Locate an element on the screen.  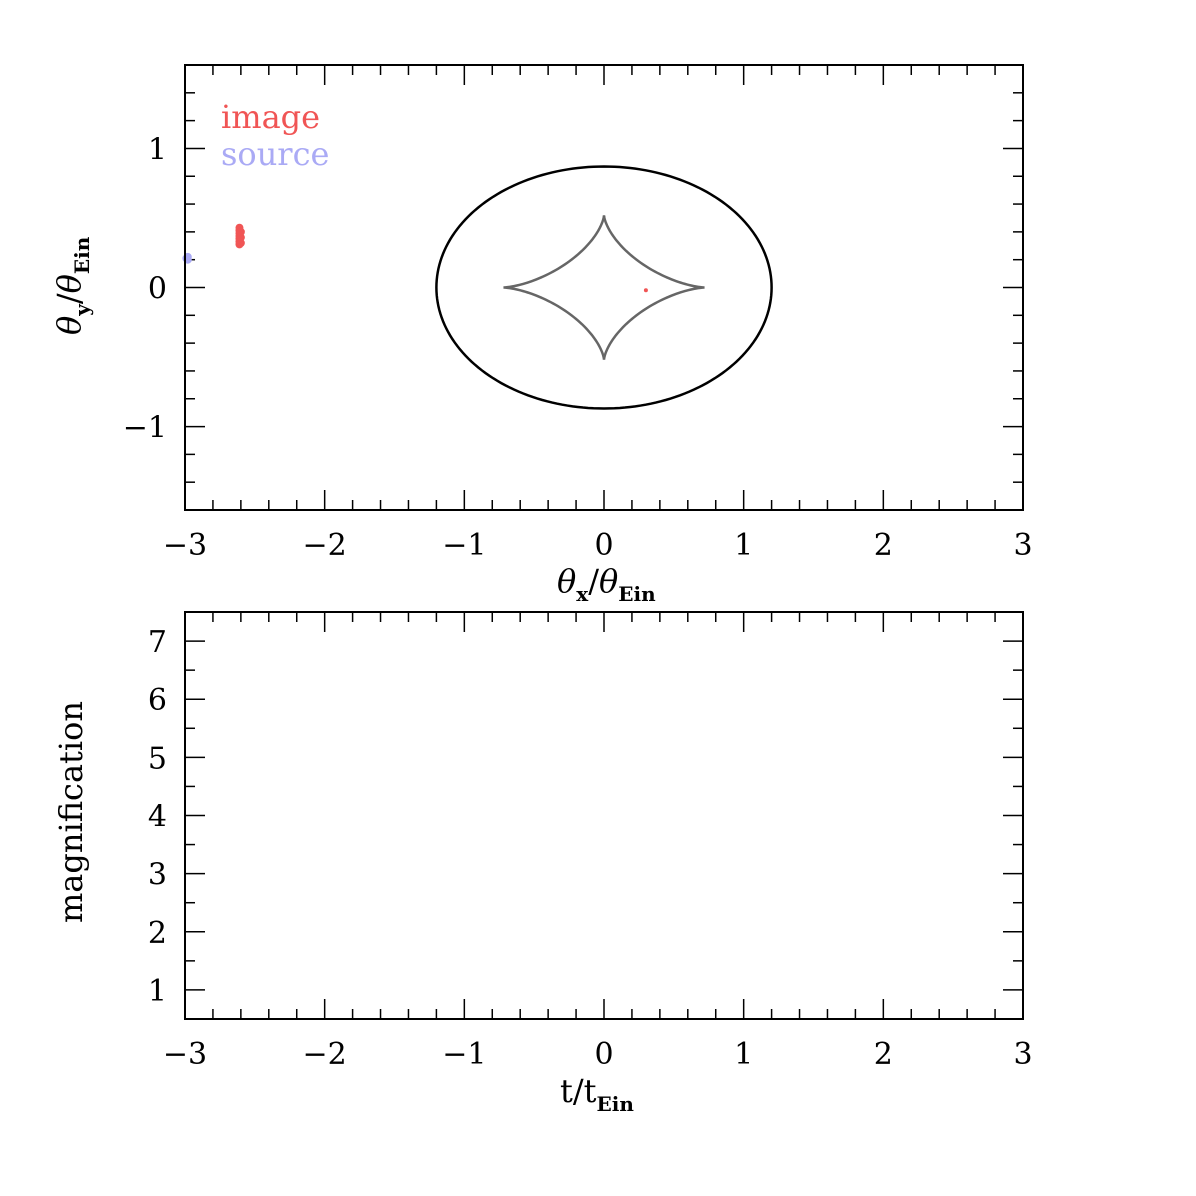
y-label-sub-y: y is located at coordinates (82, 310).